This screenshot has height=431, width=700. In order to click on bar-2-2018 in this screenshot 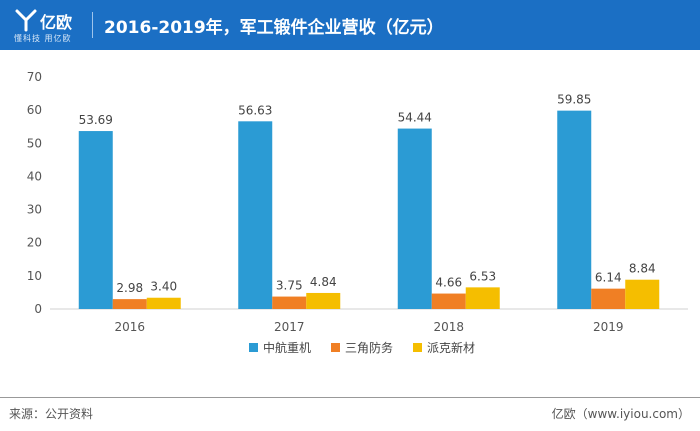, I will do `click(448, 301)`.